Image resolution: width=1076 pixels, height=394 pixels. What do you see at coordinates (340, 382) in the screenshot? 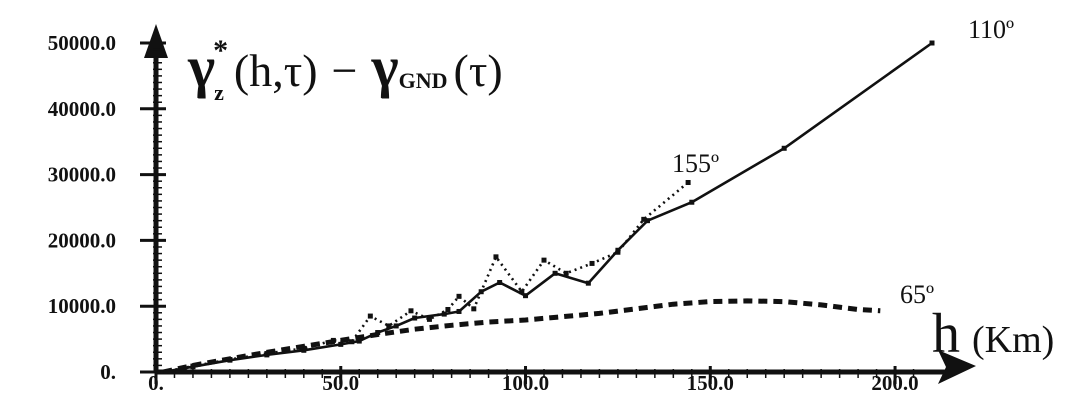
I see `x-tick-label: 50.0` at bounding box center [340, 382].